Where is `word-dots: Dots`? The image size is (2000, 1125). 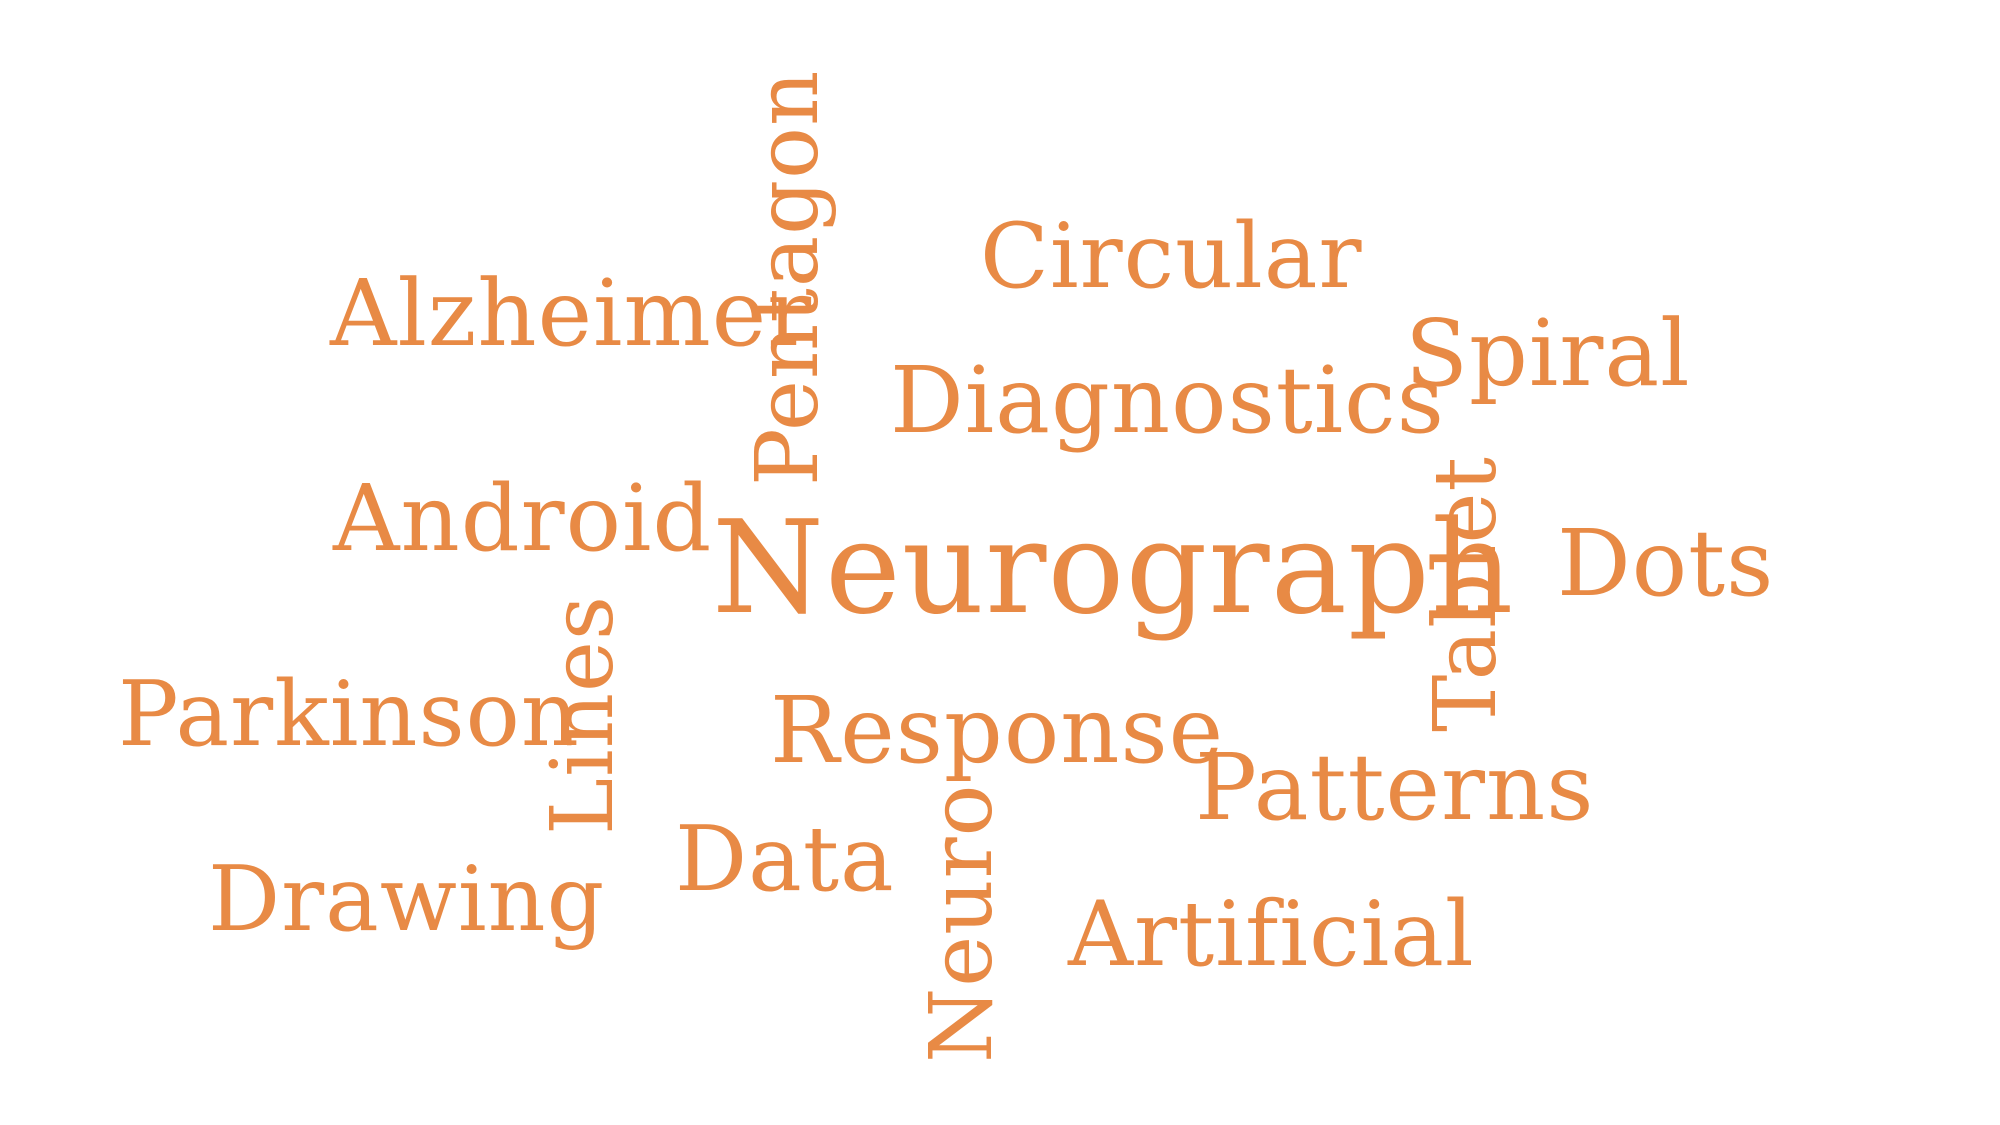 word-dots: Dots is located at coordinates (1666, 563).